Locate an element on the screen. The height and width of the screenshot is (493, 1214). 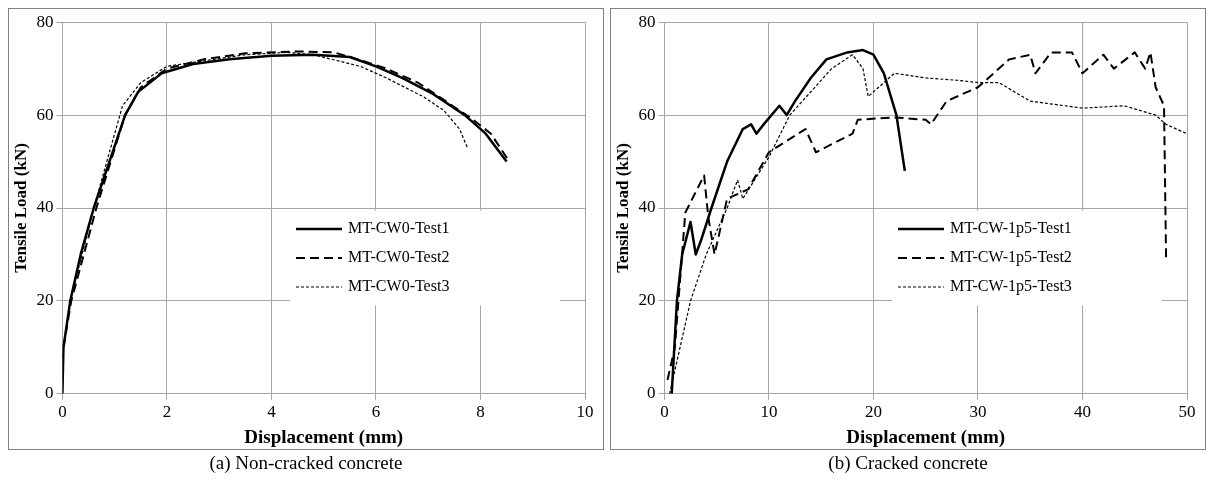
x-tick-label: 2 is located at coordinates (167, 412).